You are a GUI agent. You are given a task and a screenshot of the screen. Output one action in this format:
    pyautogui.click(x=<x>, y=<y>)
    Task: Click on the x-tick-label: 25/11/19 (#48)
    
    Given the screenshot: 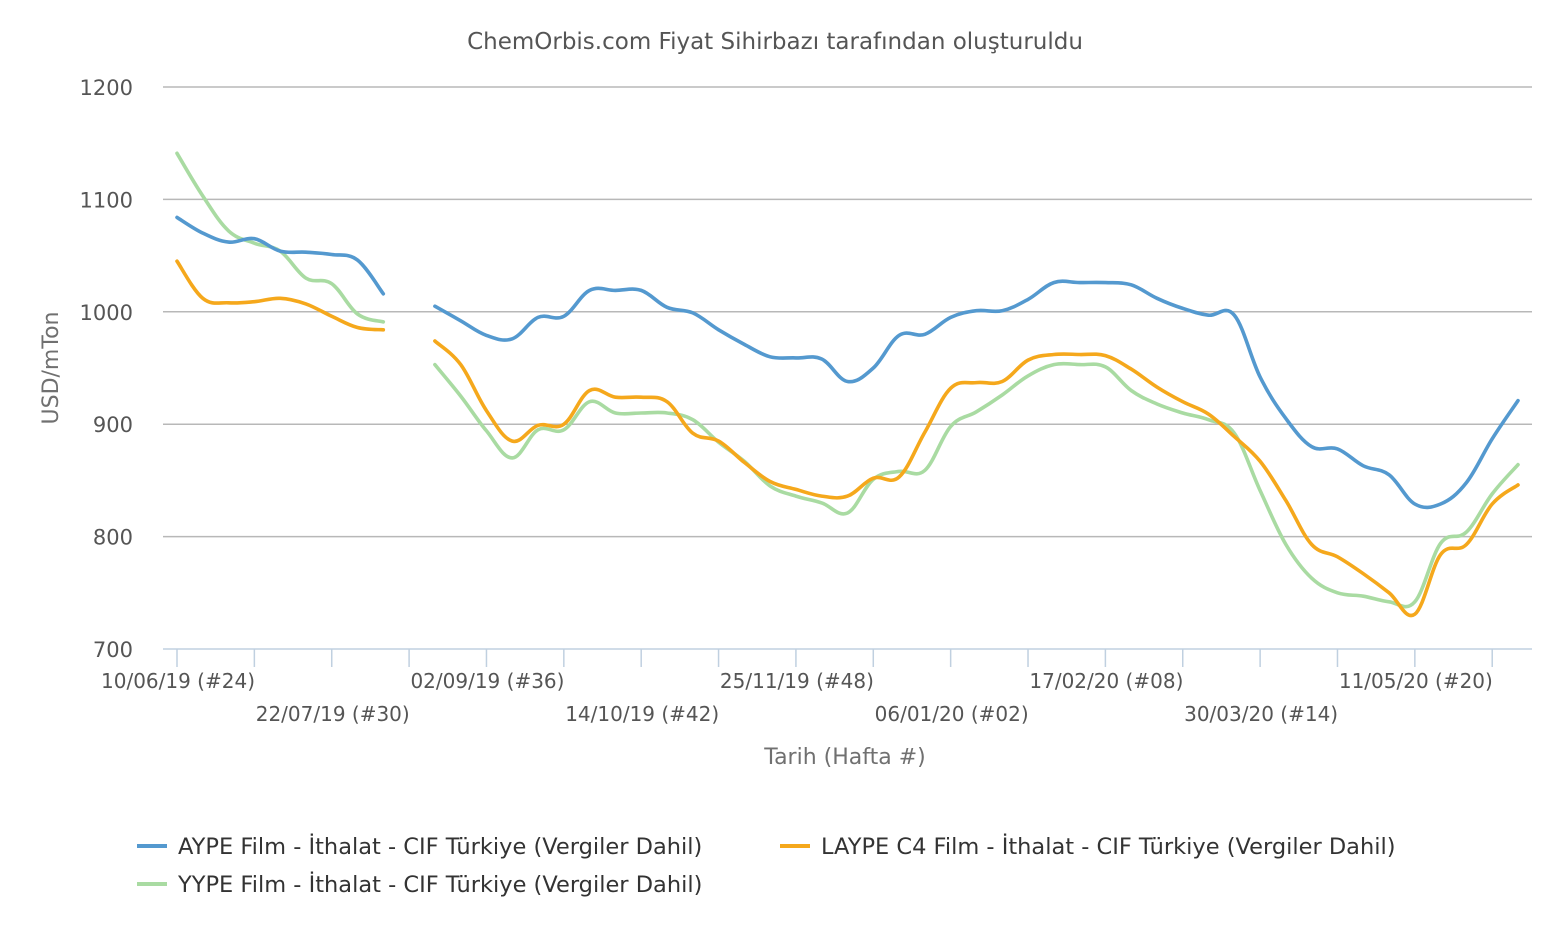 What is the action you would take?
    pyautogui.click(x=797, y=681)
    